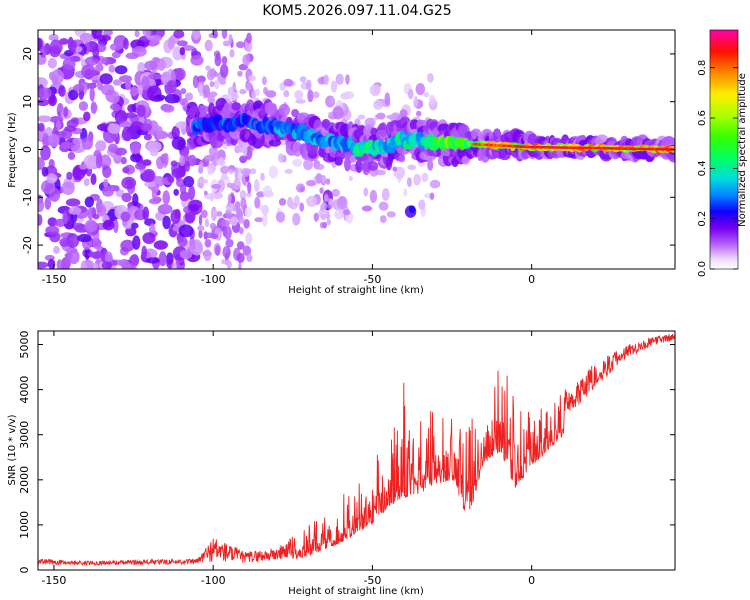 The image size is (750, 600). Describe the element at coordinates (24, 390) in the screenshot. I see `snr-y-tick-label: 4000` at that location.